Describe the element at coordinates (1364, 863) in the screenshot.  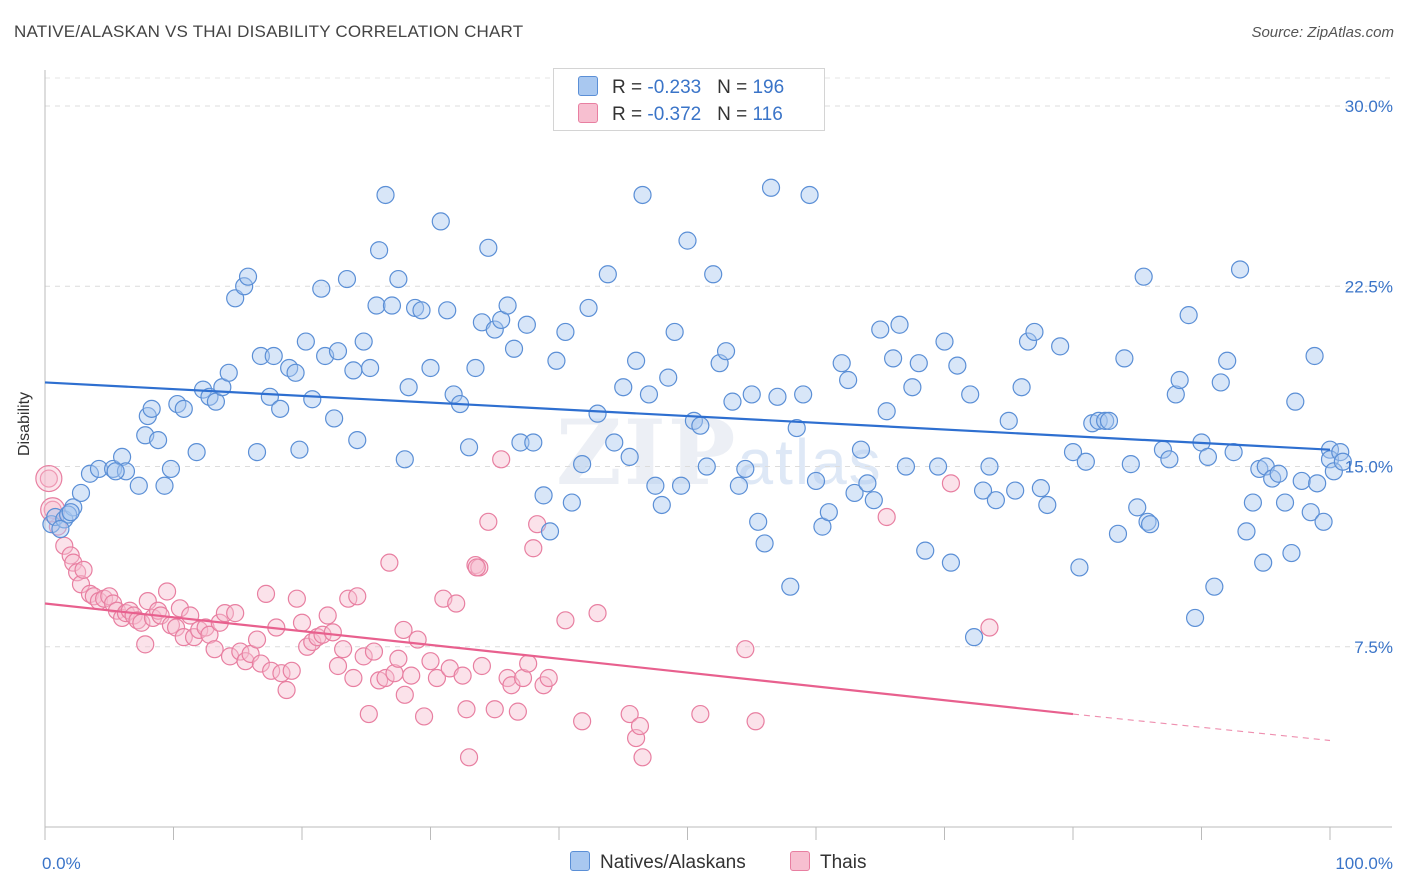
I see `x-tick-label: 100.0%` at that location.